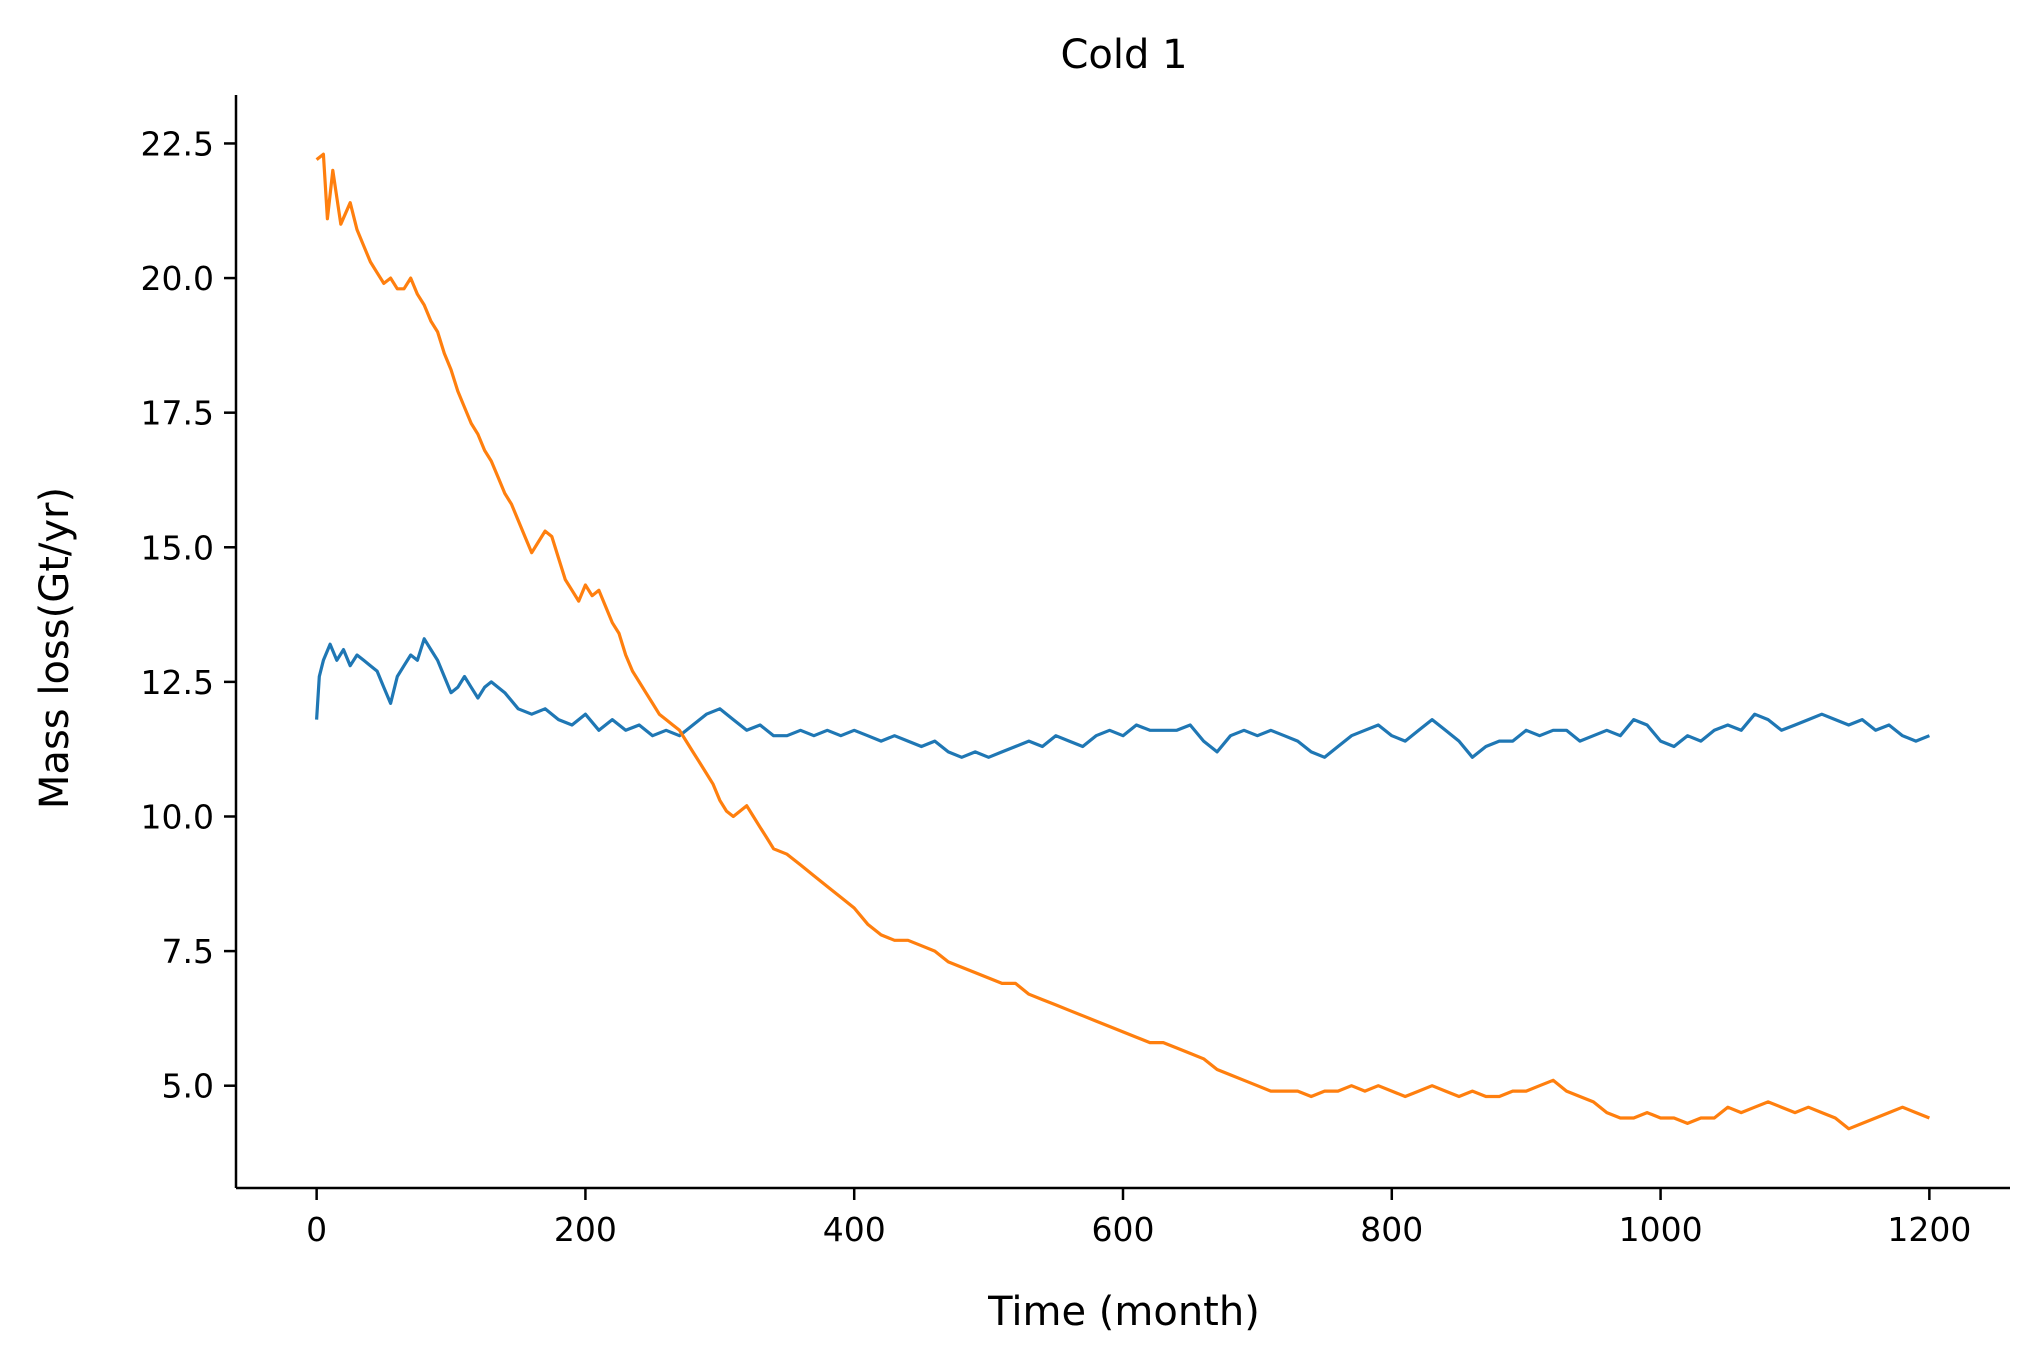 This screenshot has width=2031, height=1361. Describe the element at coordinates (1123, 1229) in the screenshot. I see `x-tick-label: 600` at that location.